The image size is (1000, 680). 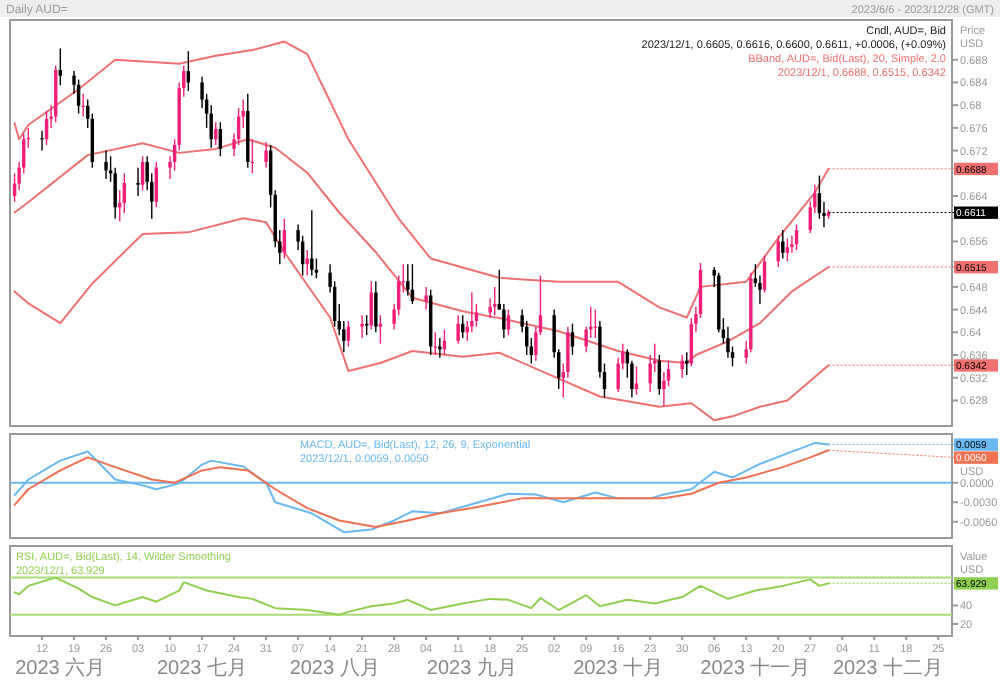 I want to click on x2-tick-label: 2023 九月, so click(x=471, y=668).